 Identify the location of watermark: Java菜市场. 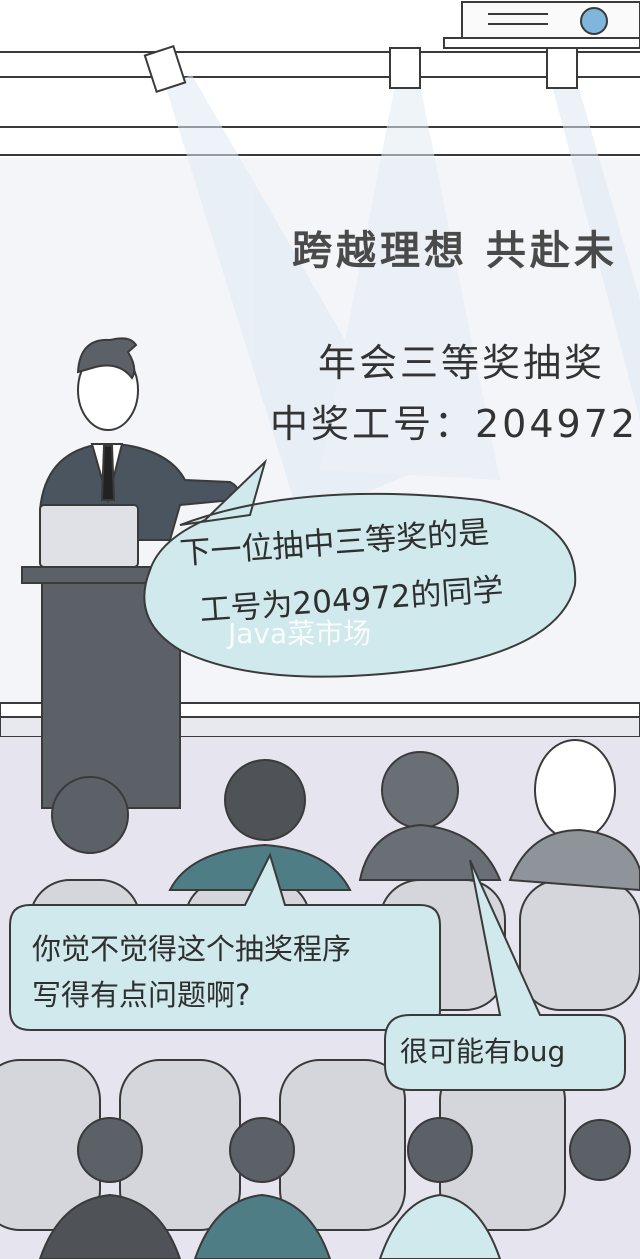
(300, 633).